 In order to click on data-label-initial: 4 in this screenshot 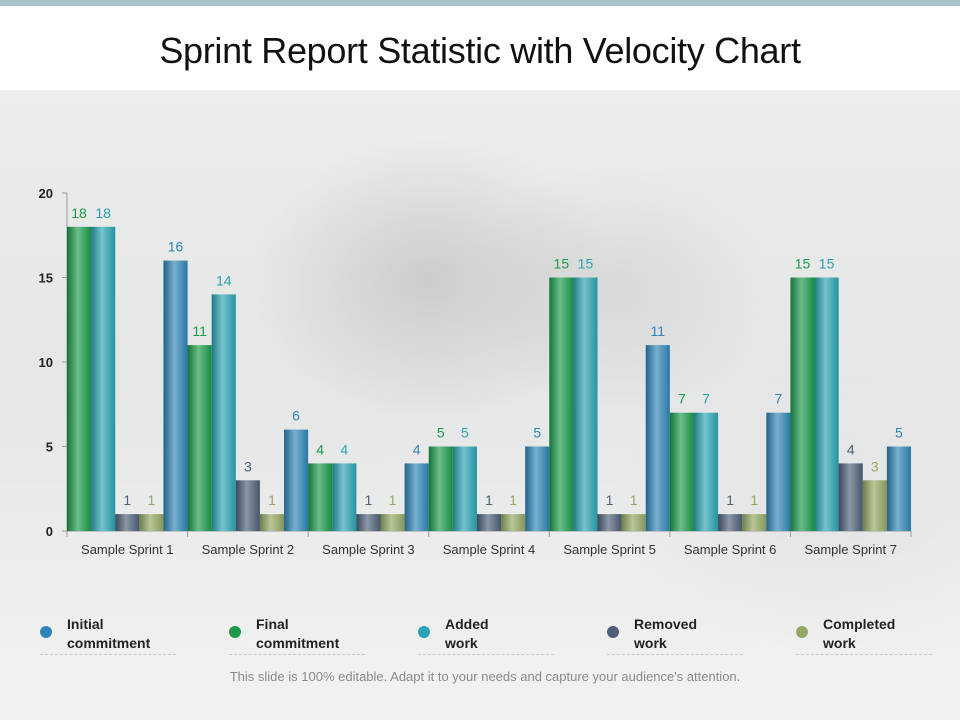, I will do `click(417, 449)`.